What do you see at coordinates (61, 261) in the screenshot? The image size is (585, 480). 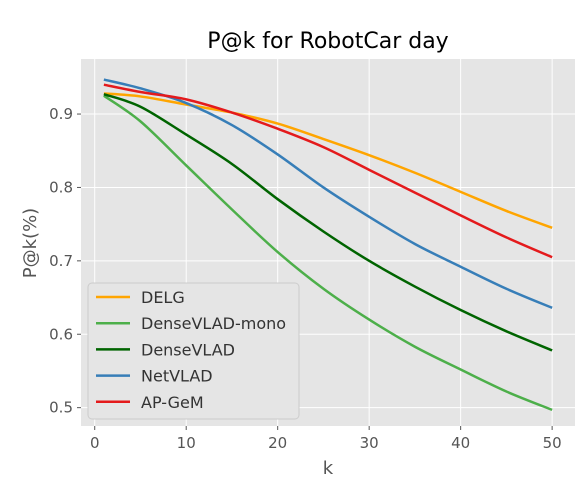 I see `y-tick-label: 0.7` at bounding box center [61, 261].